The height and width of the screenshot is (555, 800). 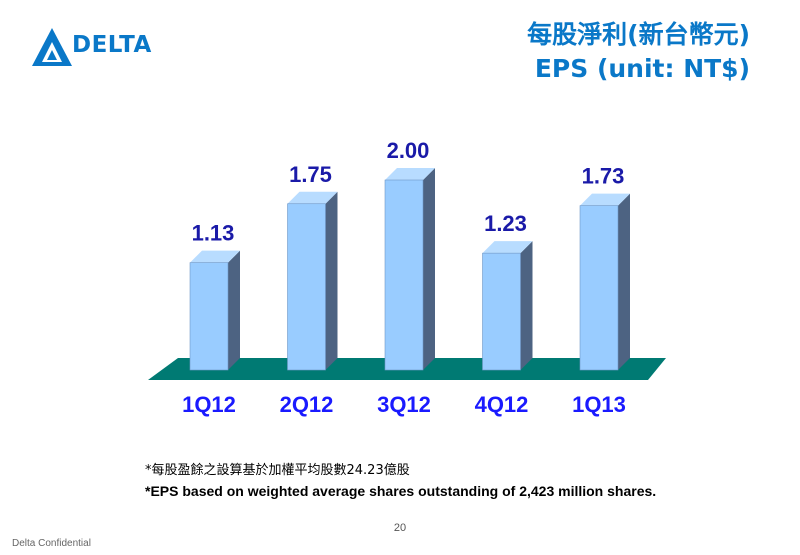 I want to click on bar-3Q12, so click(x=409, y=269).